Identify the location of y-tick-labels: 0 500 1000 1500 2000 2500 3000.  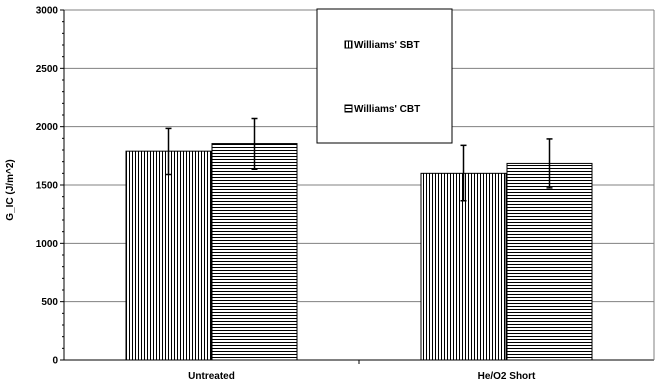
(47, 186).